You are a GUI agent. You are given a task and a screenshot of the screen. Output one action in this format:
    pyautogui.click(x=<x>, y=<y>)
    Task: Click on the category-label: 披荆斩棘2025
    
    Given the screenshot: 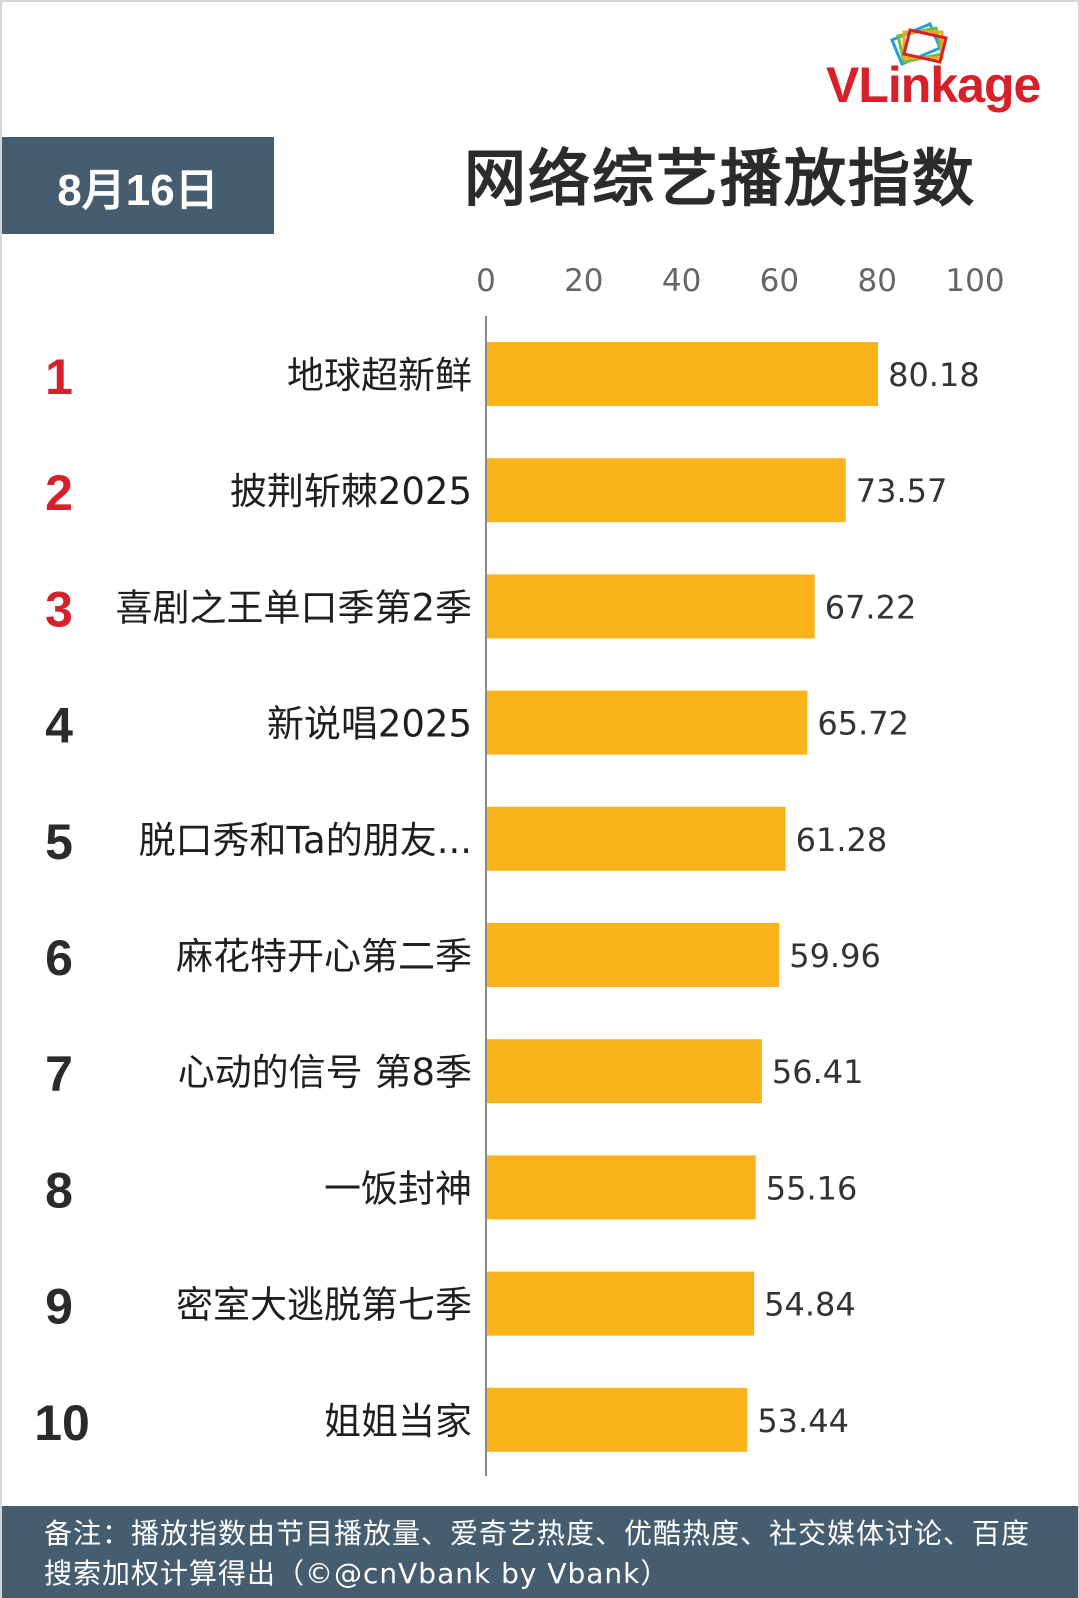 What is the action you would take?
    pyautogui.click(x=351, y=491)
    